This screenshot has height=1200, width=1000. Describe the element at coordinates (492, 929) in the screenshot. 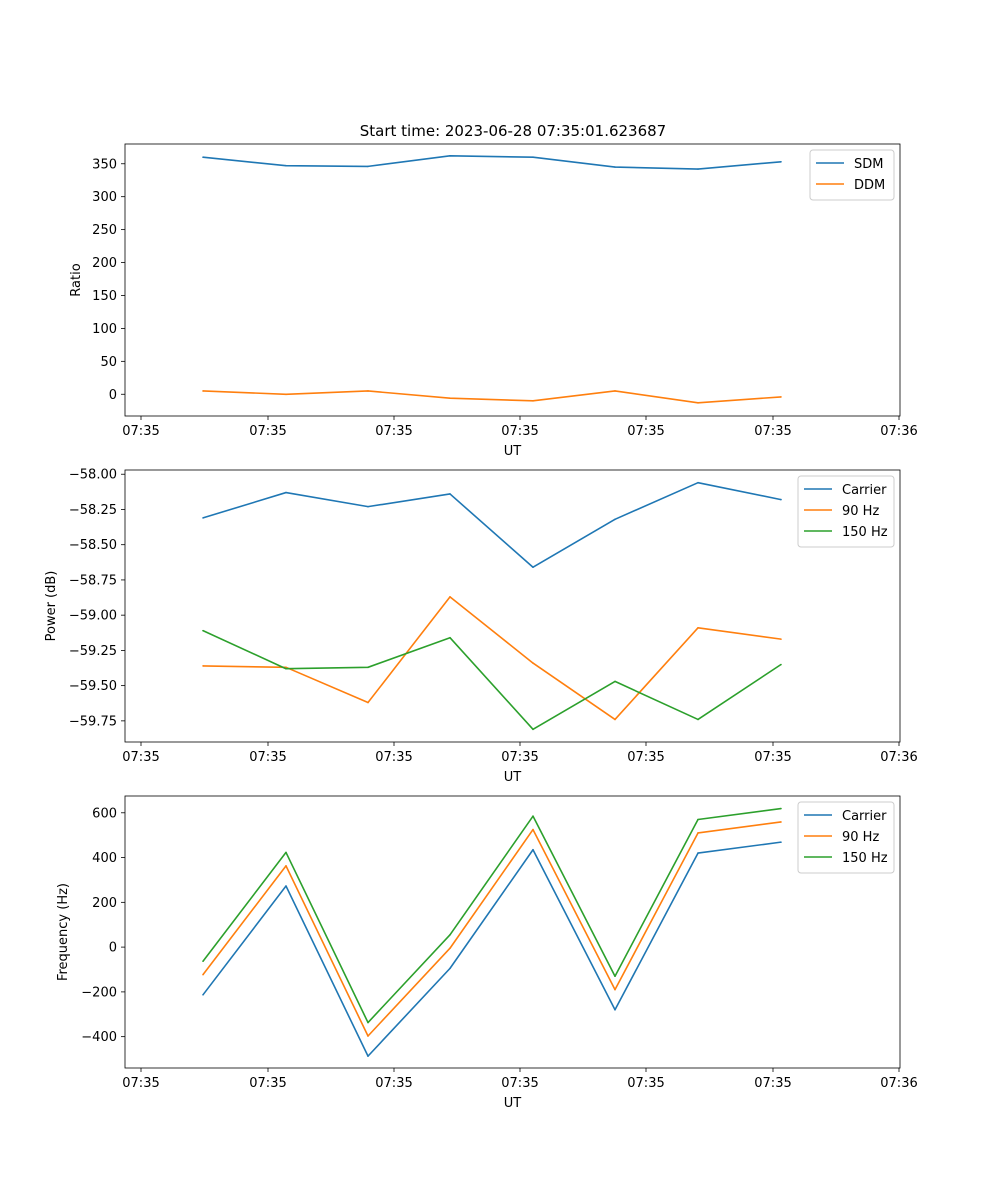

I see `frequency-series-line-90-hz` at that location.